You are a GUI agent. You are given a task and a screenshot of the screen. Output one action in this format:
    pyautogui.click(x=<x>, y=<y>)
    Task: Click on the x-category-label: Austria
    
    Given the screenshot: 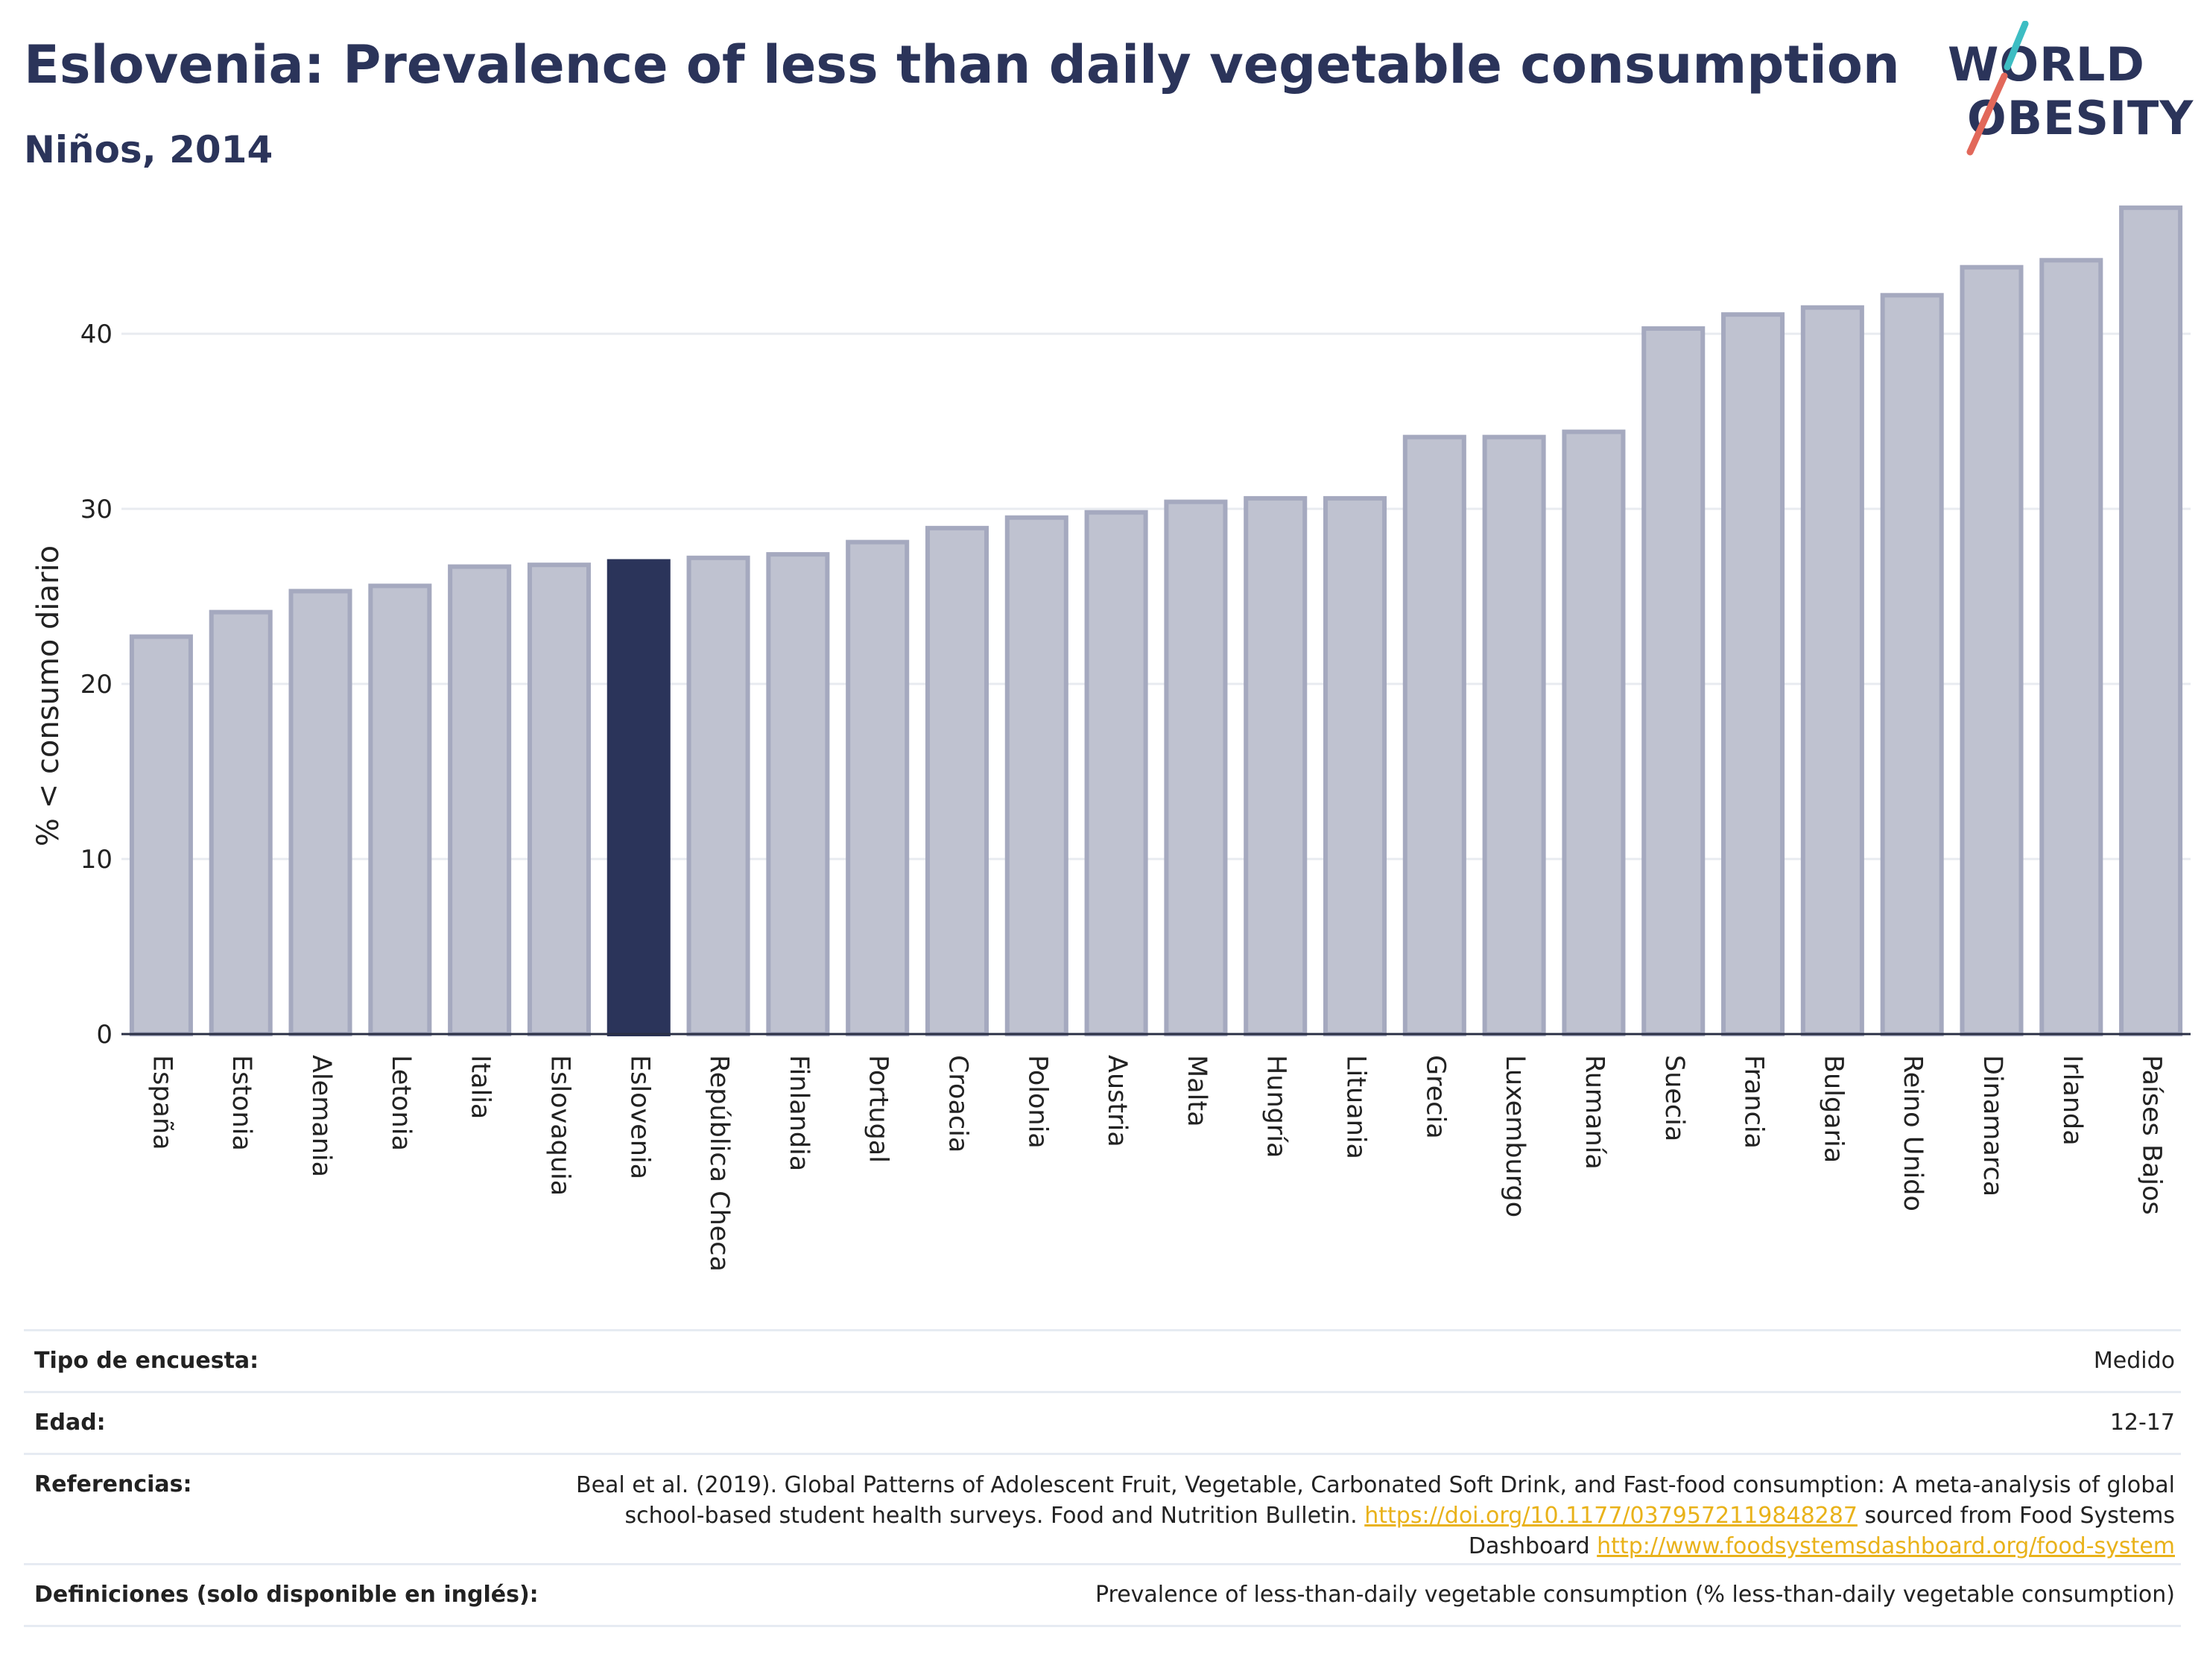 What is the action you would take?
    pyautogui.click(x=1117, y=1101)
    